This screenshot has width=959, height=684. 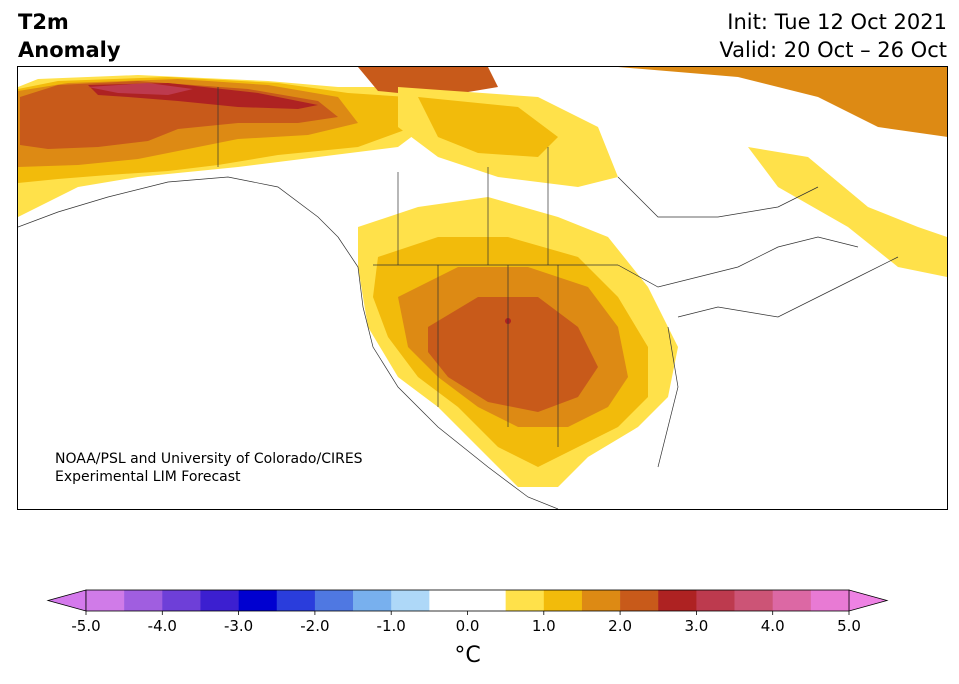 I want to click on title-line-2: Anomaly, so click(x=69, y=50).